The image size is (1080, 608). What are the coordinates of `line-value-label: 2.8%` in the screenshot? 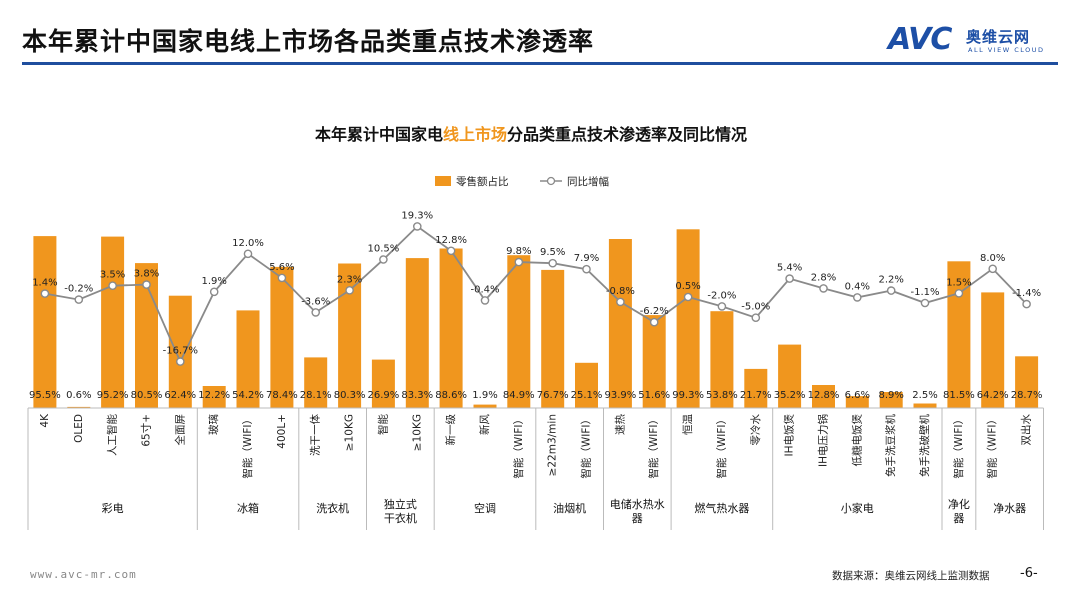 It's located at (823, 277).